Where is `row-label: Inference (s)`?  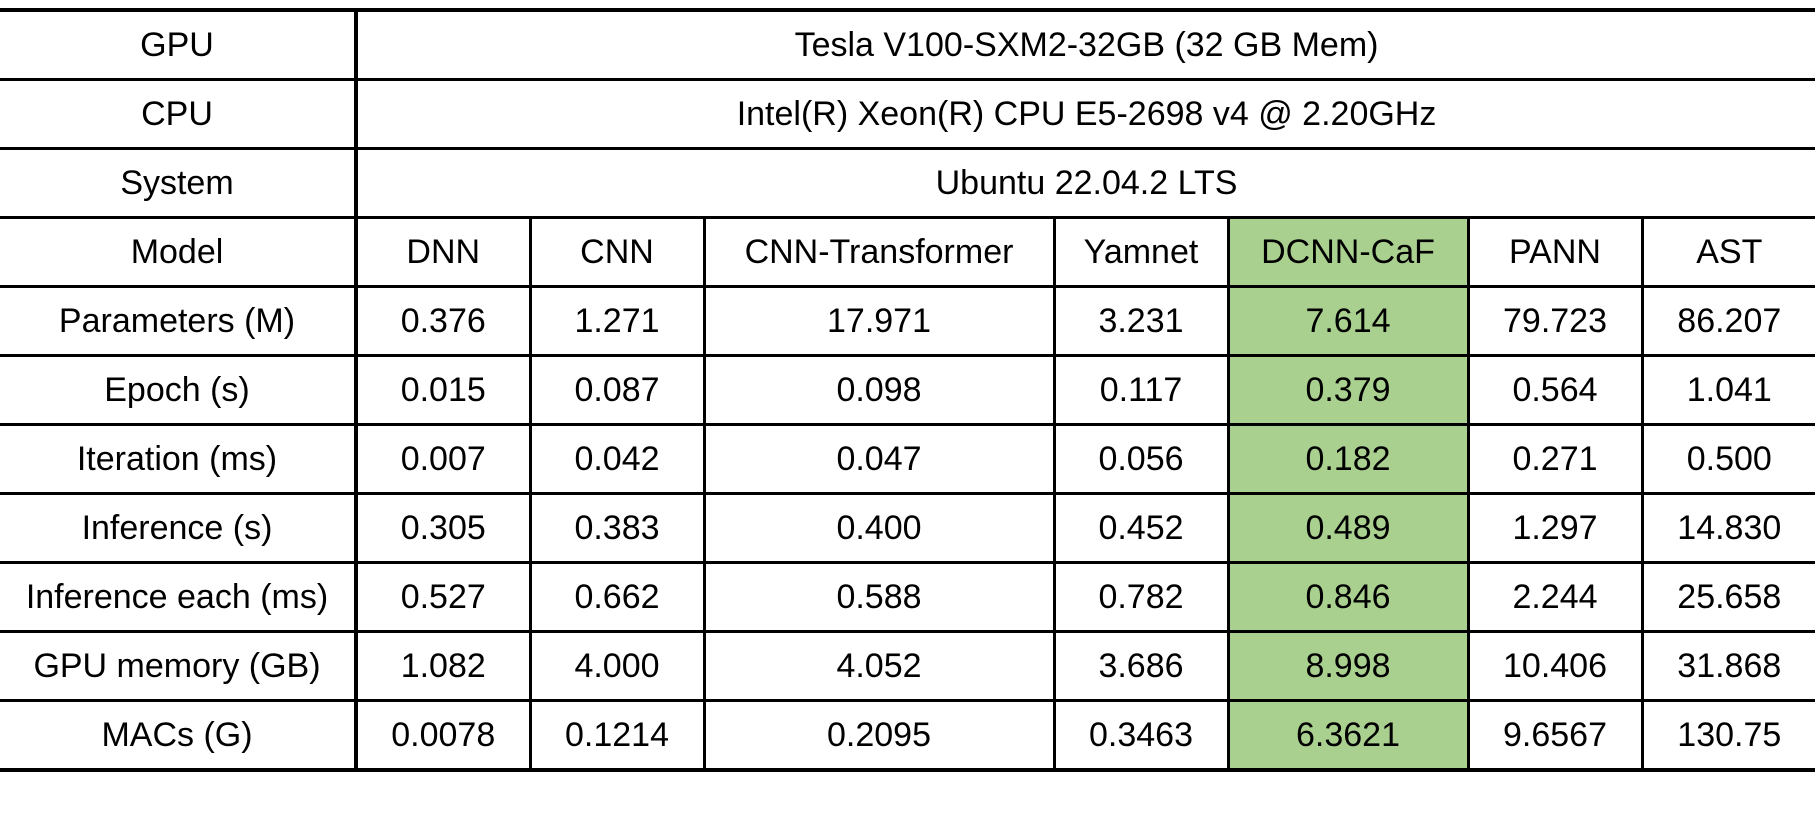
row-label: Inference (s) is located at coordinates (179, 528).